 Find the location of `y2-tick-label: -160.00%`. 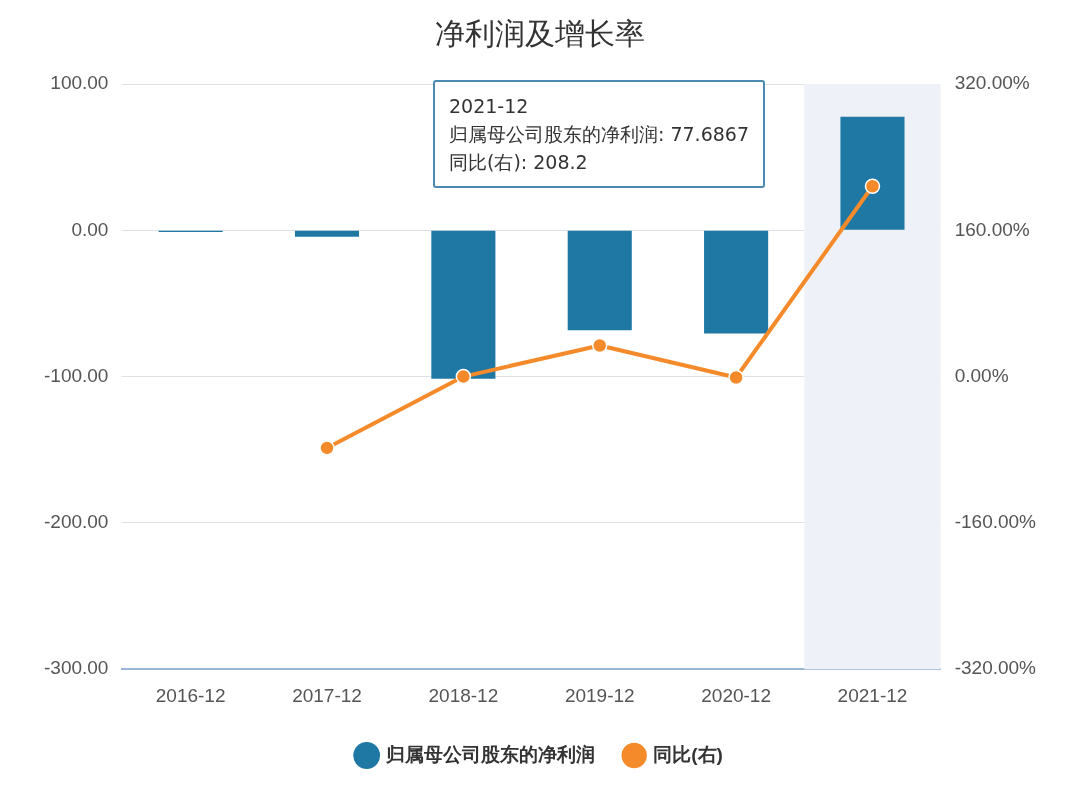

y2-tick-label: -160.00% is located at coordinates (995, 522).